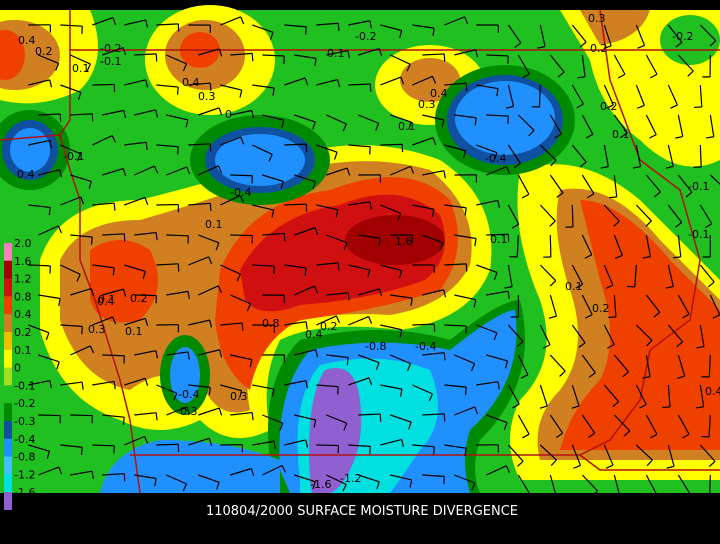 Image resolution: width=720 pixels, height=544 pixels. Describe the element at coordinates (23, 332) in the screenshot. I see `legend-label: 0.2` at that location.